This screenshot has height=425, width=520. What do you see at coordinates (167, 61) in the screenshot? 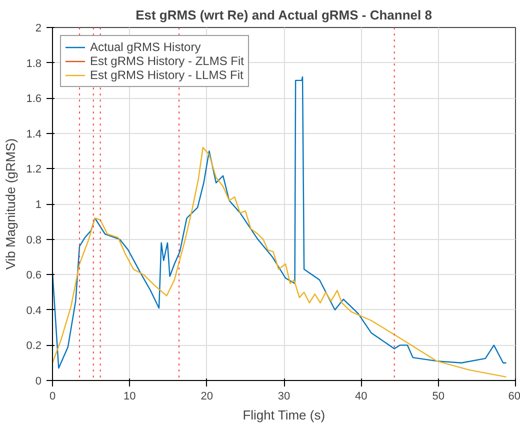
I see `legend-label: Est gRMS History - ZLMS Fit` at bounding box center [167, 61].